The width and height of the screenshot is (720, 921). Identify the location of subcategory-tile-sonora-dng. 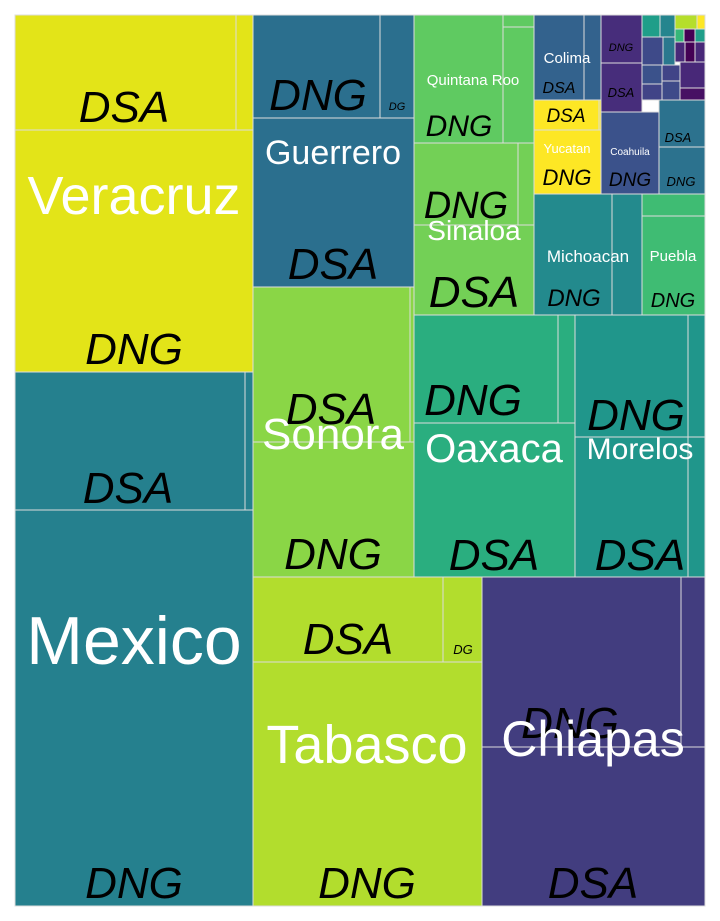
(333, 509).